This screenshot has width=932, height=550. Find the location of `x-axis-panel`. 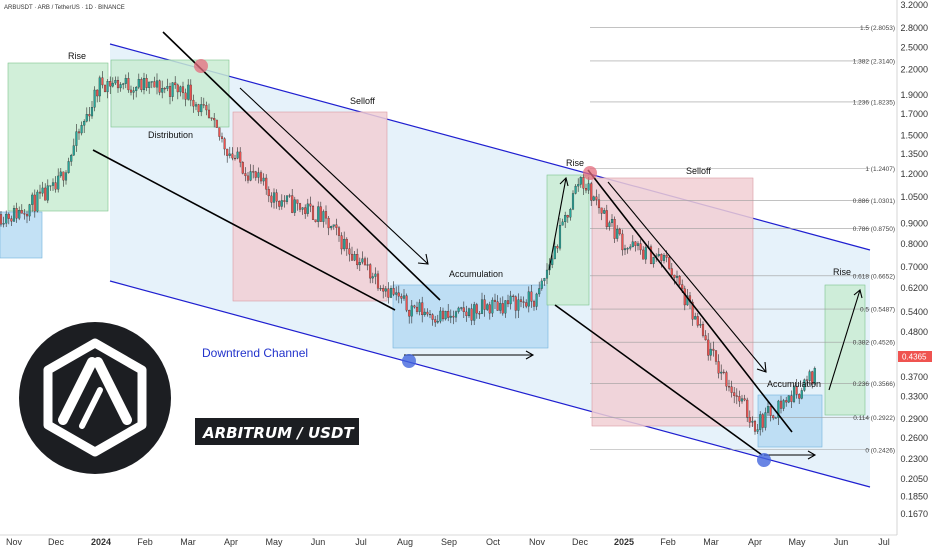

x-axis-panel is located at coordinates (466, 542).